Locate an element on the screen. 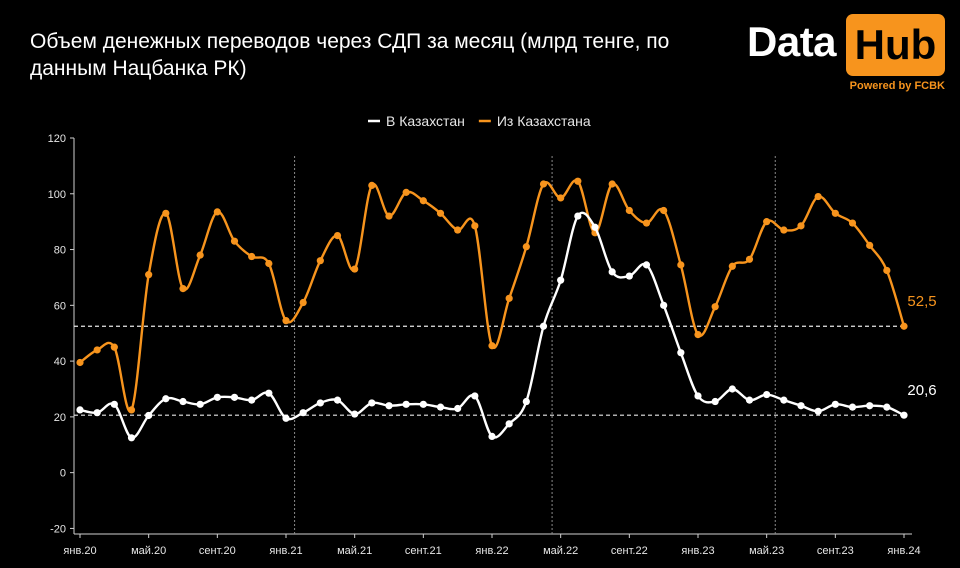  x-tick-label: сент.23 is located at coordinates (835, 551).